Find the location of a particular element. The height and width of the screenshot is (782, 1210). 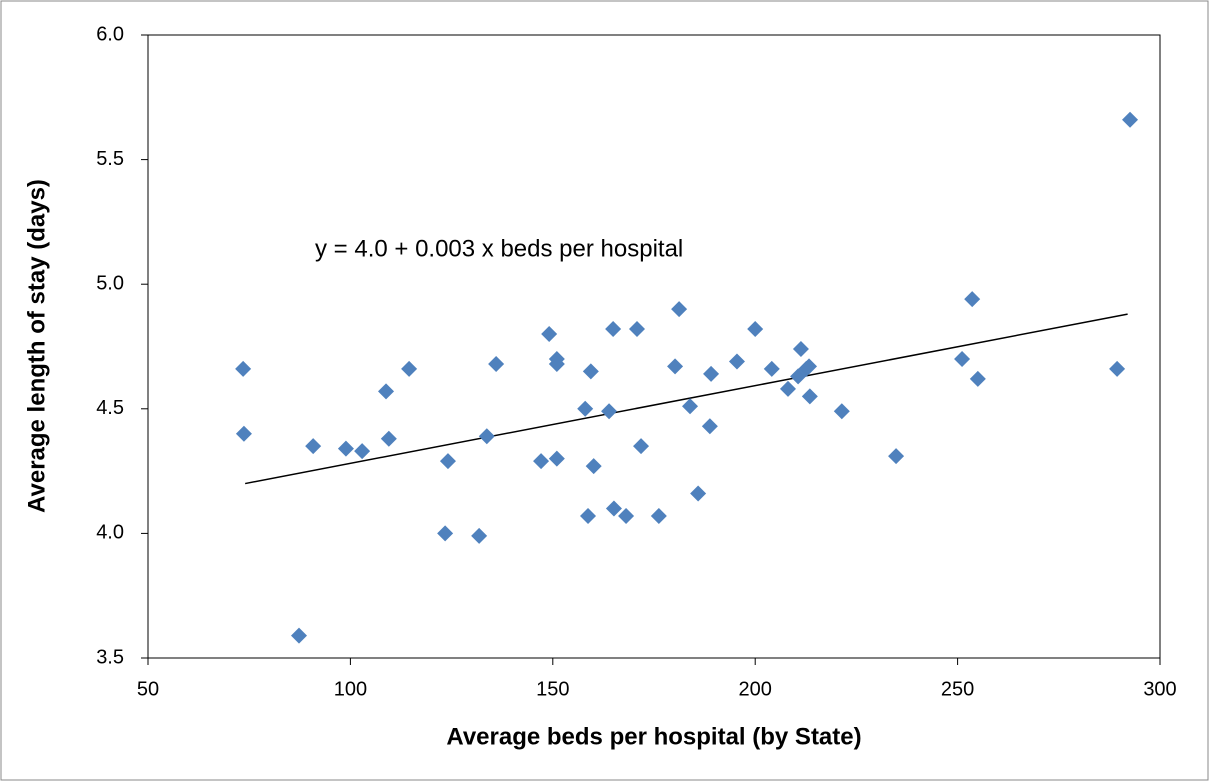

y-tick-label: 4.5 is located at coordinates (110, 408).